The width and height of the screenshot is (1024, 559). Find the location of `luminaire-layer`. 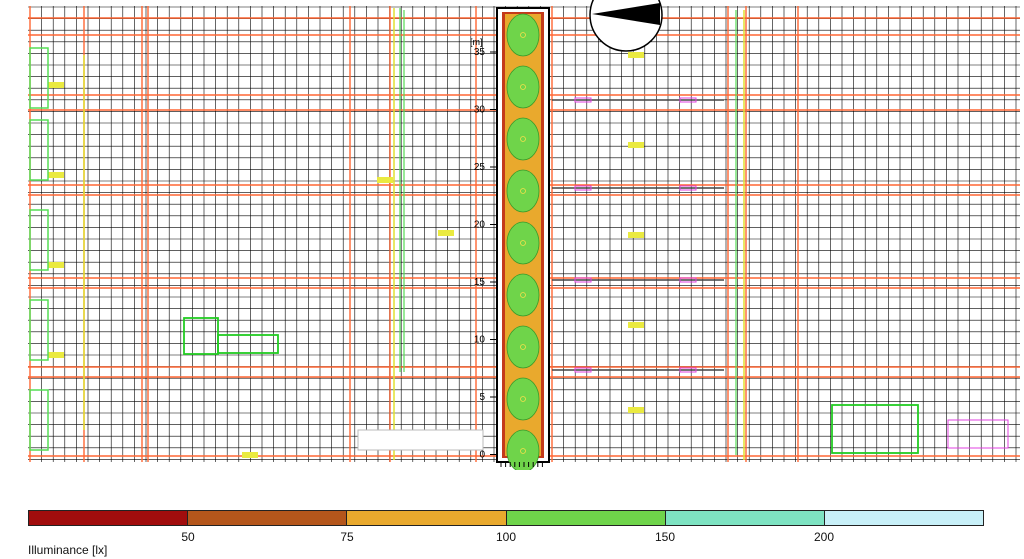

luminaire-layer is located at coordinates (523, 241).